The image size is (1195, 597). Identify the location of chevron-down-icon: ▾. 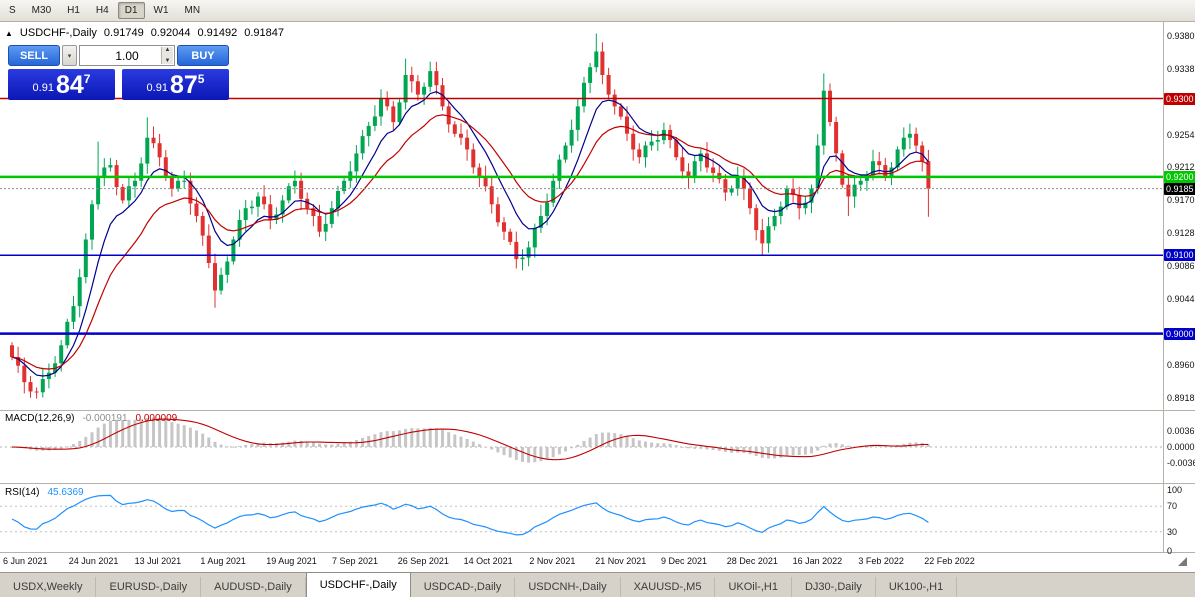
(69, 56).